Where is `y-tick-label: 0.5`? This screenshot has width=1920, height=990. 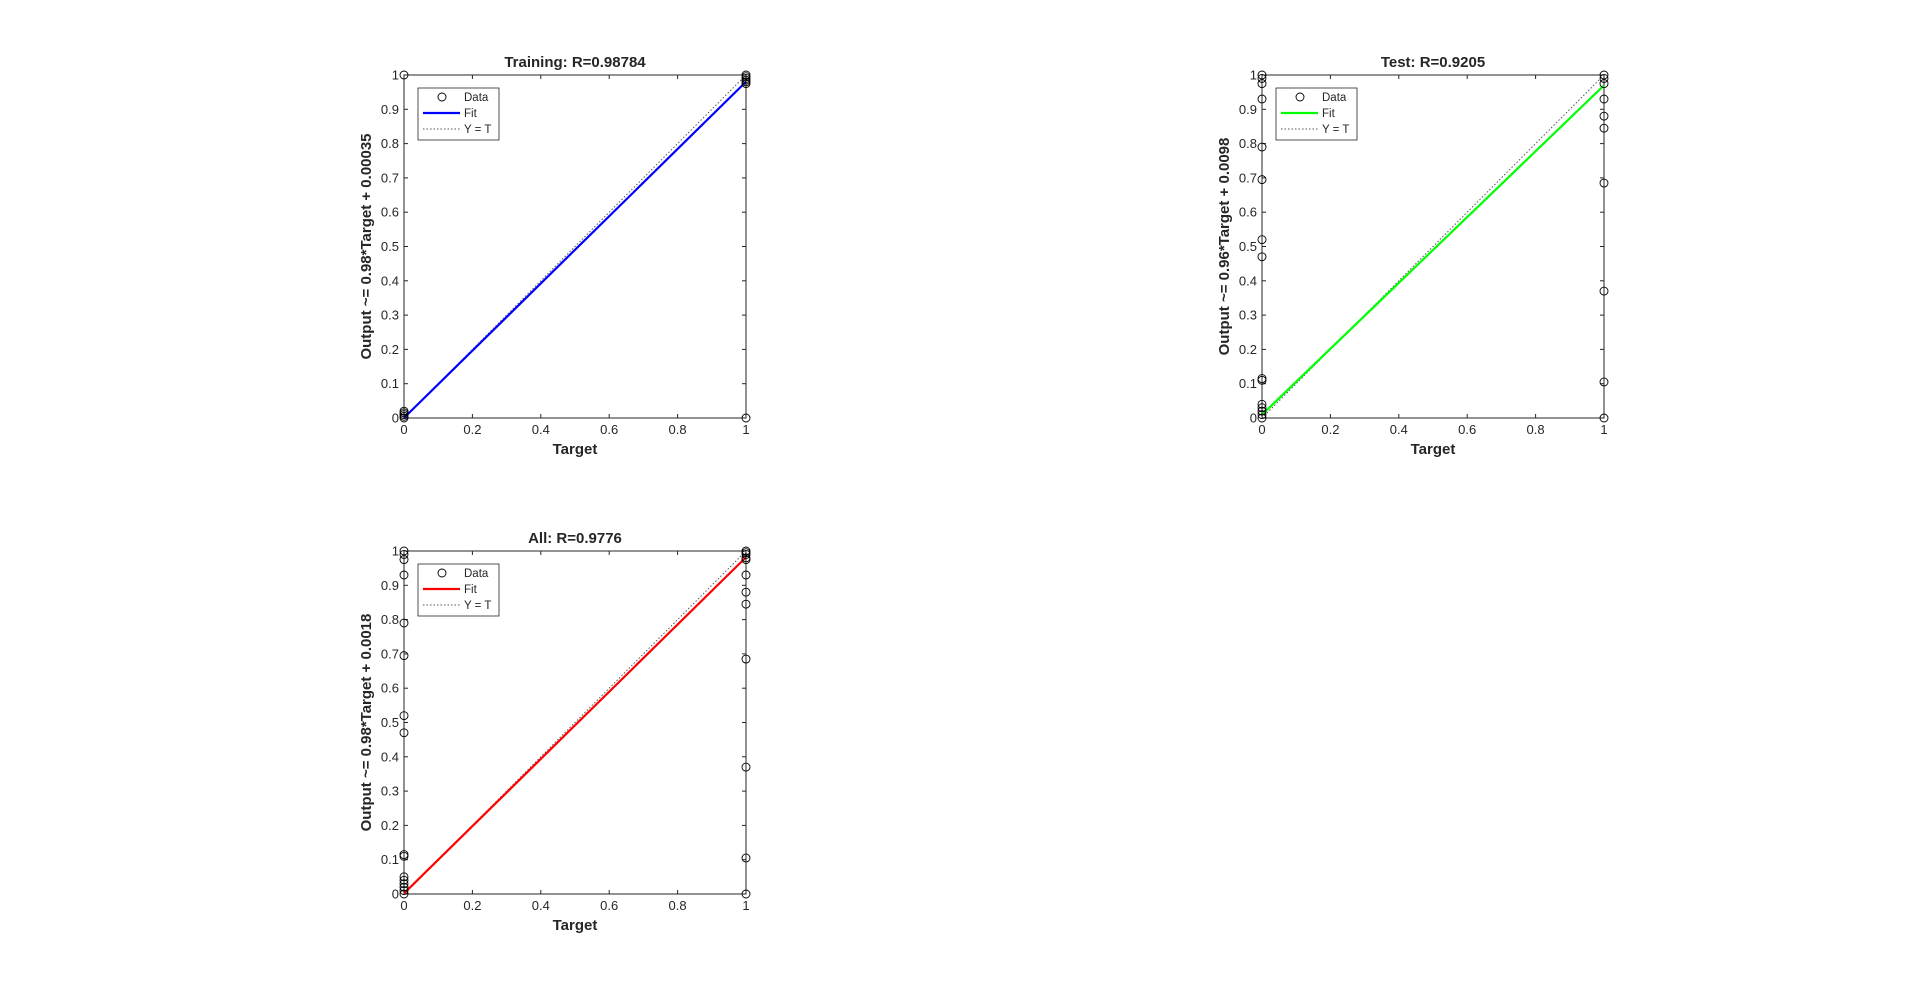 y-tick-label: 0.5 is located at coordinates (390, 722).